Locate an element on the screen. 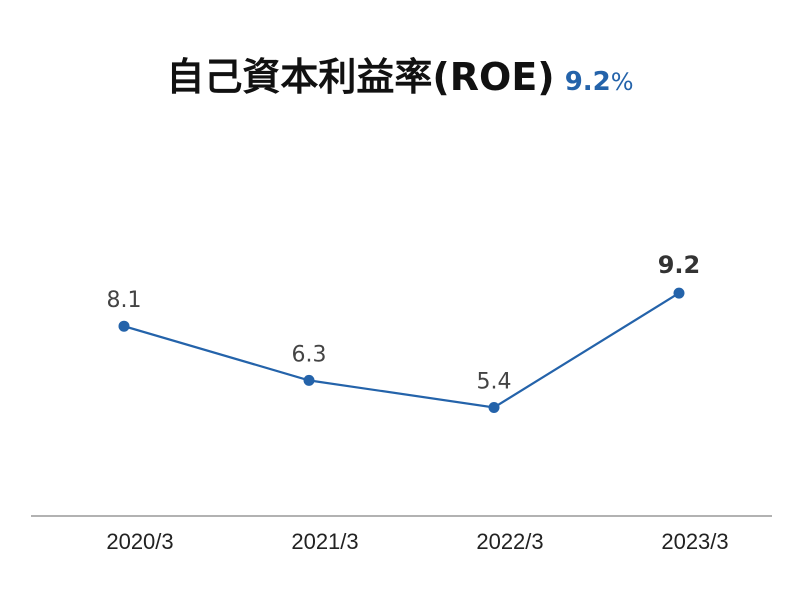 The height and width of the screenshot is (600, 800). data-label: 8.1 is located at coordinates (124, 300).